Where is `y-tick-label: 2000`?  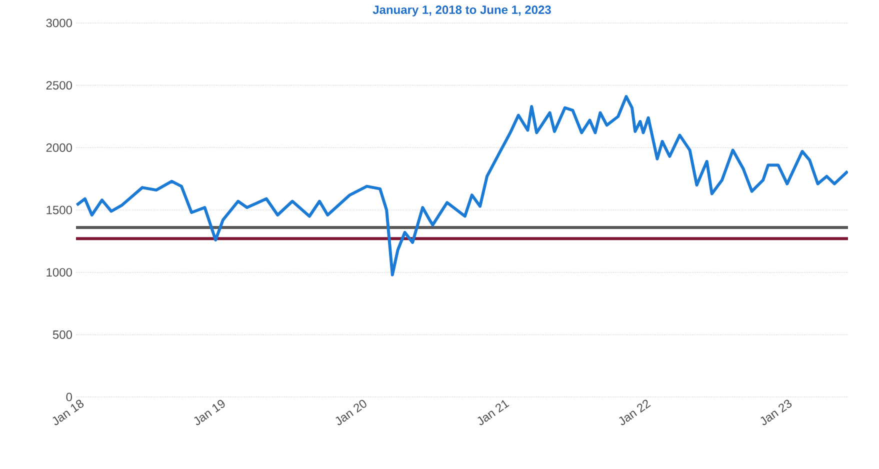 y-tick-label: 2000 is located at coordinates (59, 147).